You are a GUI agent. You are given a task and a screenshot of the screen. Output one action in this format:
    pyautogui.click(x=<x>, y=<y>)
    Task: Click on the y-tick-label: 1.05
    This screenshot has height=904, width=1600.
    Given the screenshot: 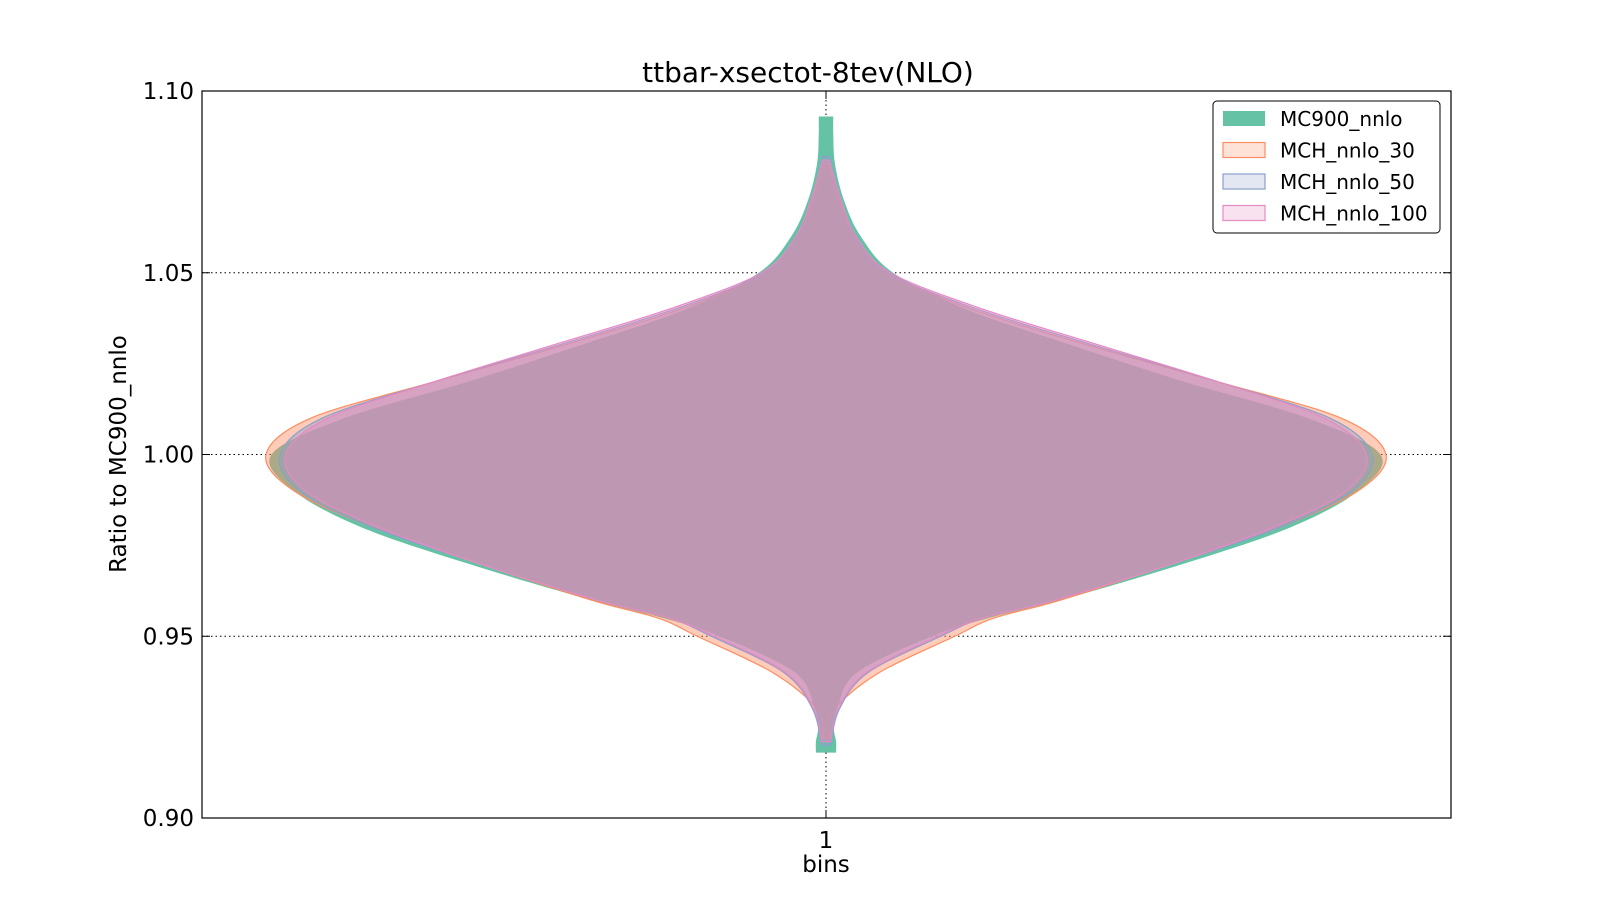 What is the action you would take?
    pyautogui.click(x=168, y=274)
    